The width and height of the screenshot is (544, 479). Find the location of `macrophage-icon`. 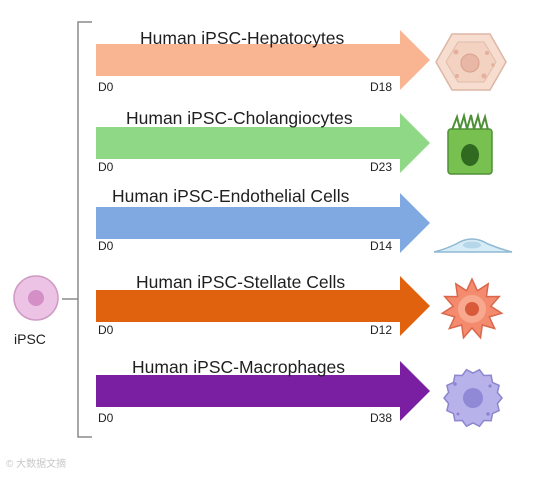

macrophage-icon is located at coordinates (473, 398).